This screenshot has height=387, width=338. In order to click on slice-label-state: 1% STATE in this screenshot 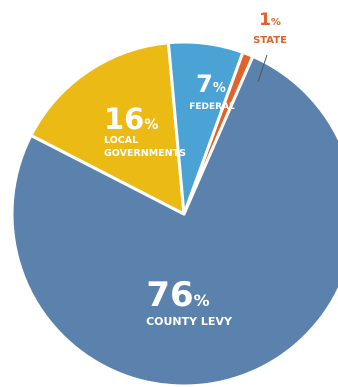, I will do `click(270, 28)`.